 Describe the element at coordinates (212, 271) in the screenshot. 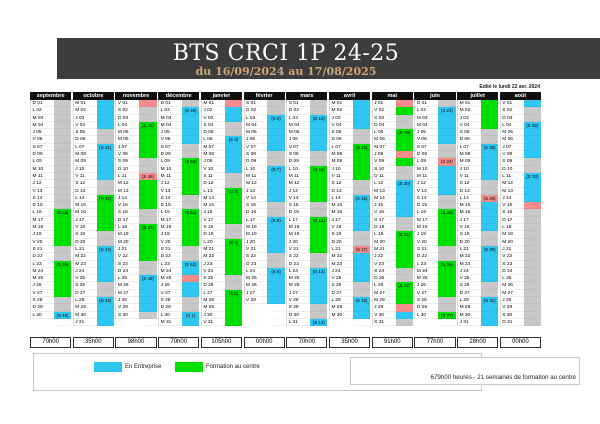

I see `day-label: V 24` at that location.